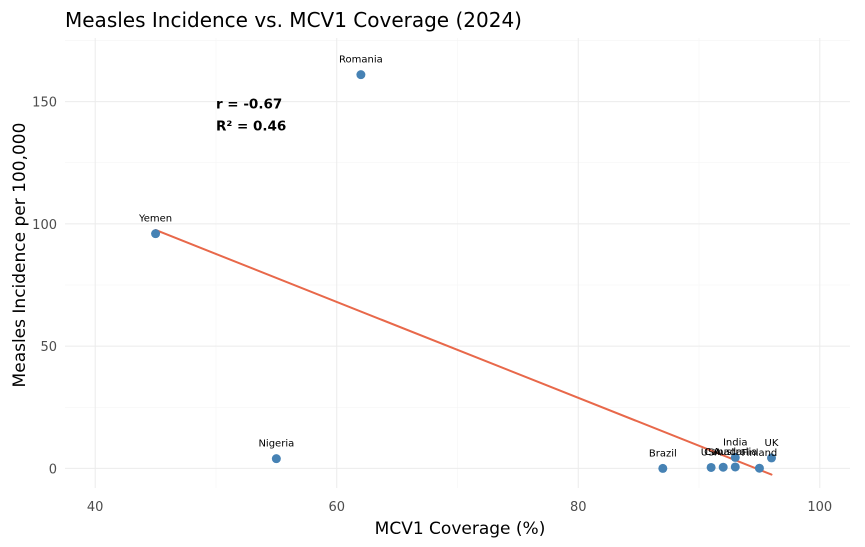  What do you see at coordinates (48, 347) in the screenshot?
I see `y-tick-label: 50` at bounding box center [48, 347].